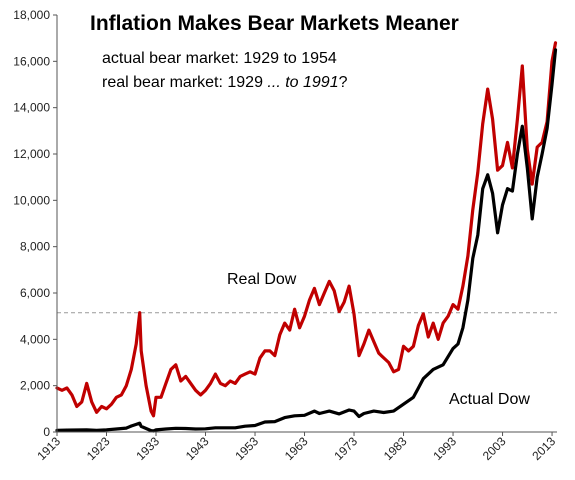  What do you see at coordinates (35, 386) in the screenshot?
I see `y-tick-label: 2,000` at bounding box center [35, 386].